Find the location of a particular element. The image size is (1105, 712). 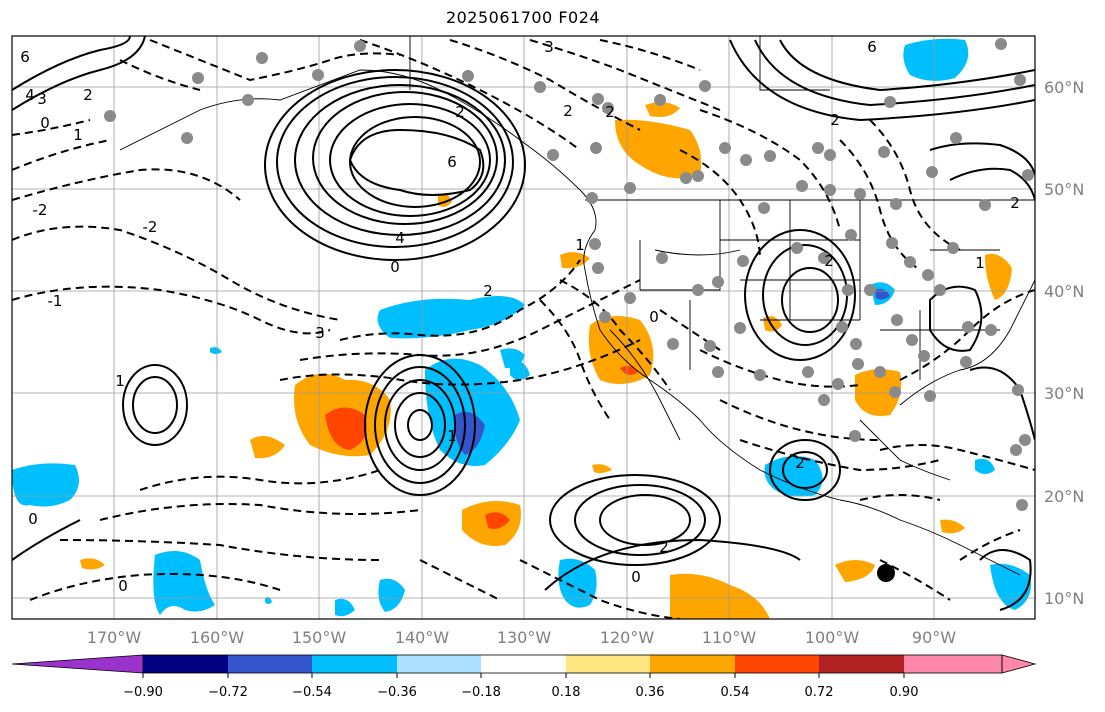

colorbar-tick: 0.90 is located at coordinates (904, 692).